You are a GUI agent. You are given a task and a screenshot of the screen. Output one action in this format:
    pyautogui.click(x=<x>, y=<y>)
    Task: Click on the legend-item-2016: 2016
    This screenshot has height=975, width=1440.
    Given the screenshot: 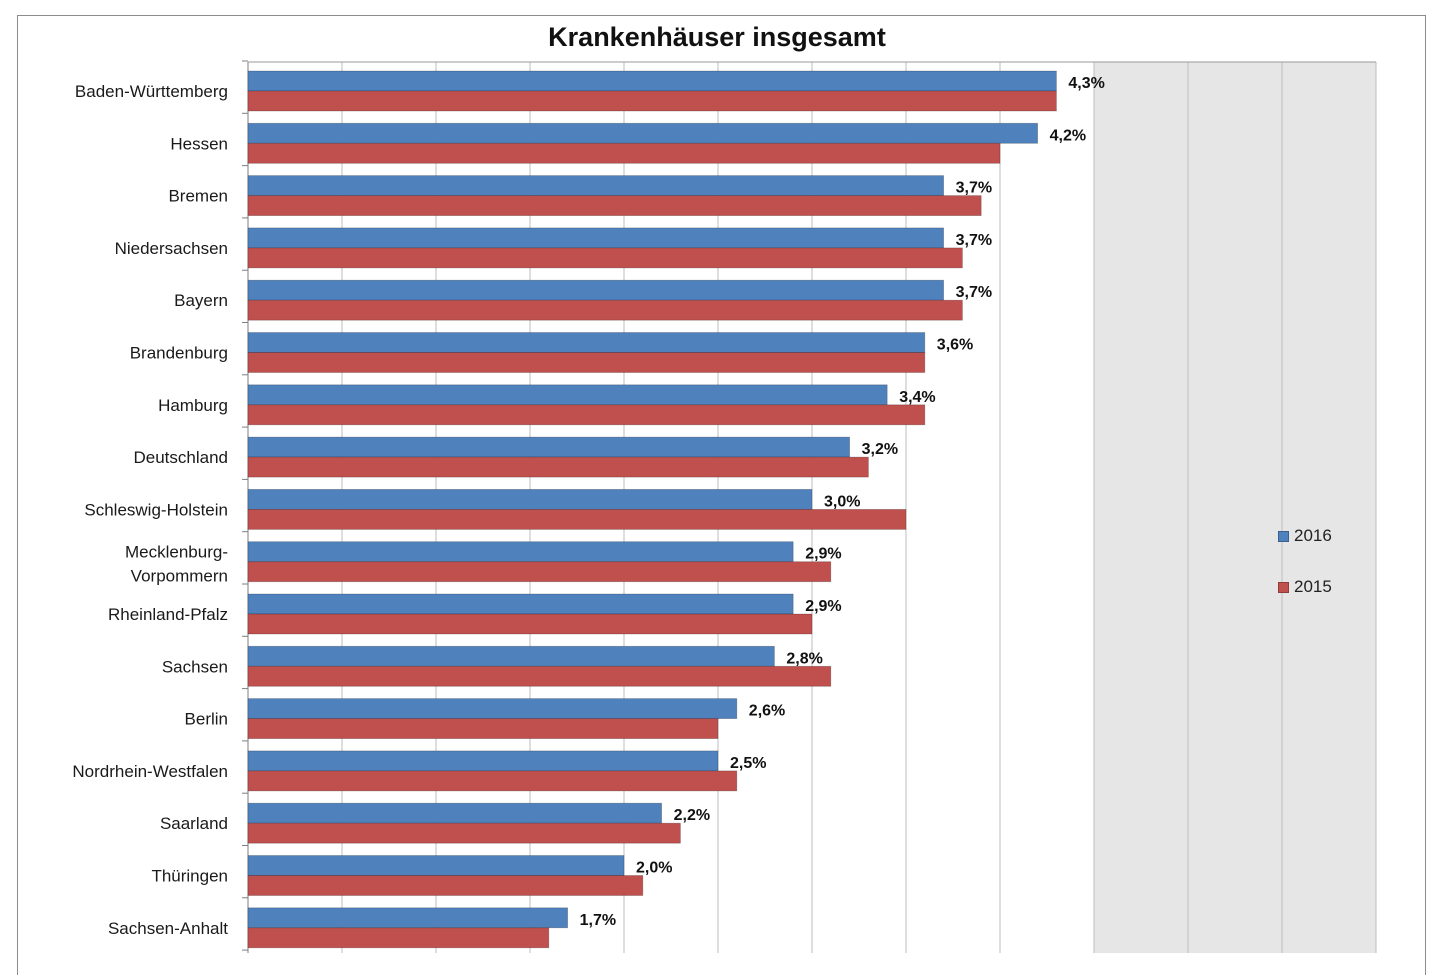 What is the action you would take?
    pyautogui.click(x=1305, y=536)
    